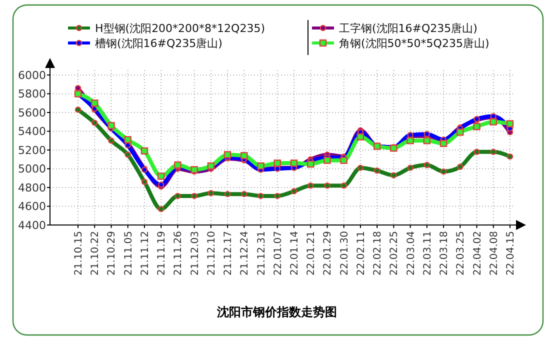  I want to click on x-tick-label: 22.03.25, so click(461, 253).